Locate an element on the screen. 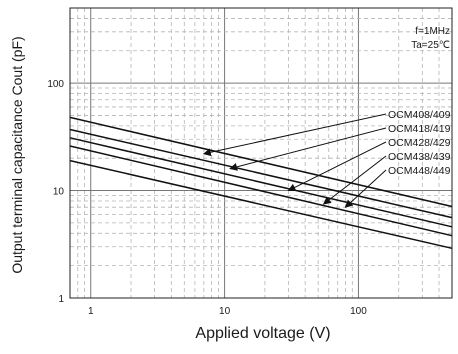 Image resolution: width=458 pixels, height=354 pixels. x-tick-label: 10 is located at coordinates (225, 311).